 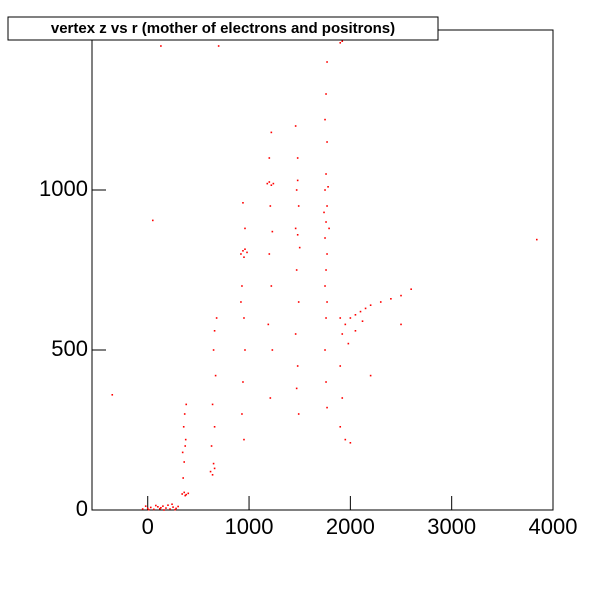 I want to click on x-tick-label: 1000, so click(x=249, y=526).